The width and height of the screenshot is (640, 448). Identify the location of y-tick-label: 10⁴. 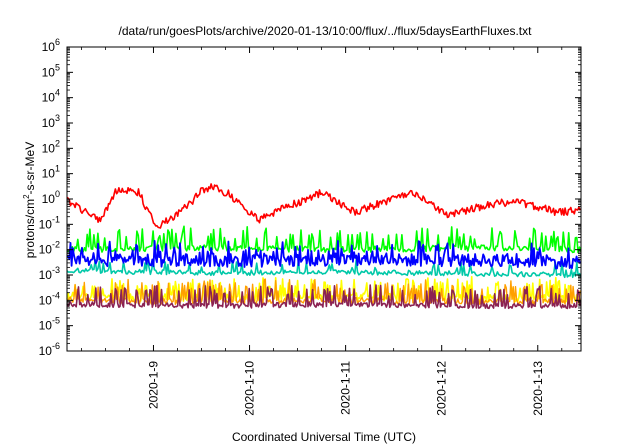
(51, 96).